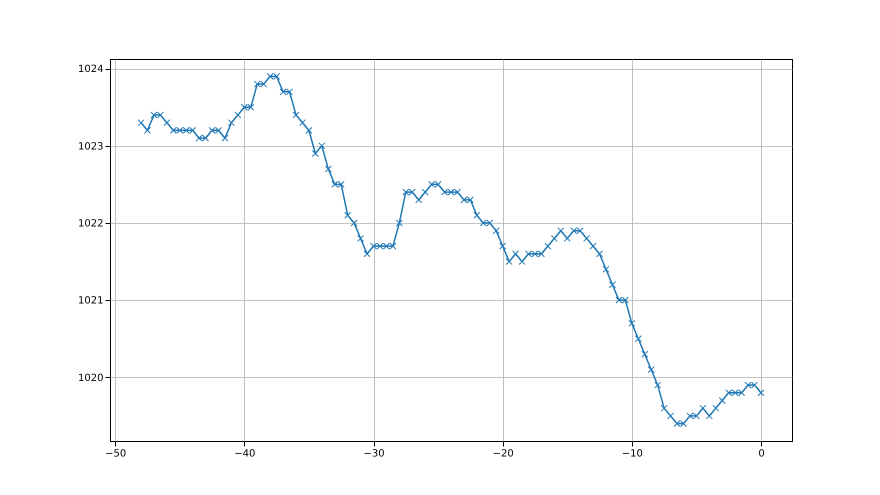 This screenshot has width=880, height=495. Describe the element at coordinates (91, 224) in the screenshot. I see `y-tick-label: 1022` at that location.